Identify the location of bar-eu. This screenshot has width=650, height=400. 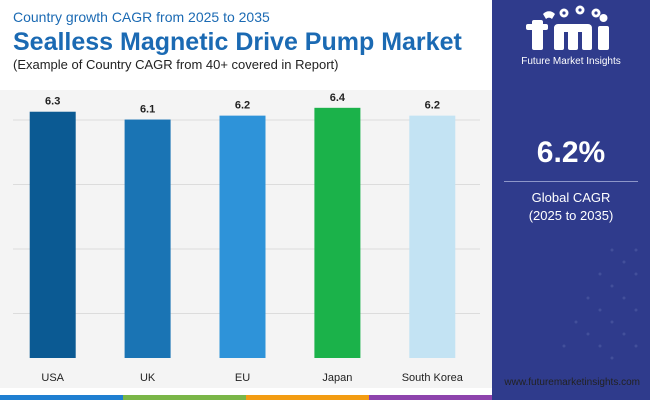
(242, 236).